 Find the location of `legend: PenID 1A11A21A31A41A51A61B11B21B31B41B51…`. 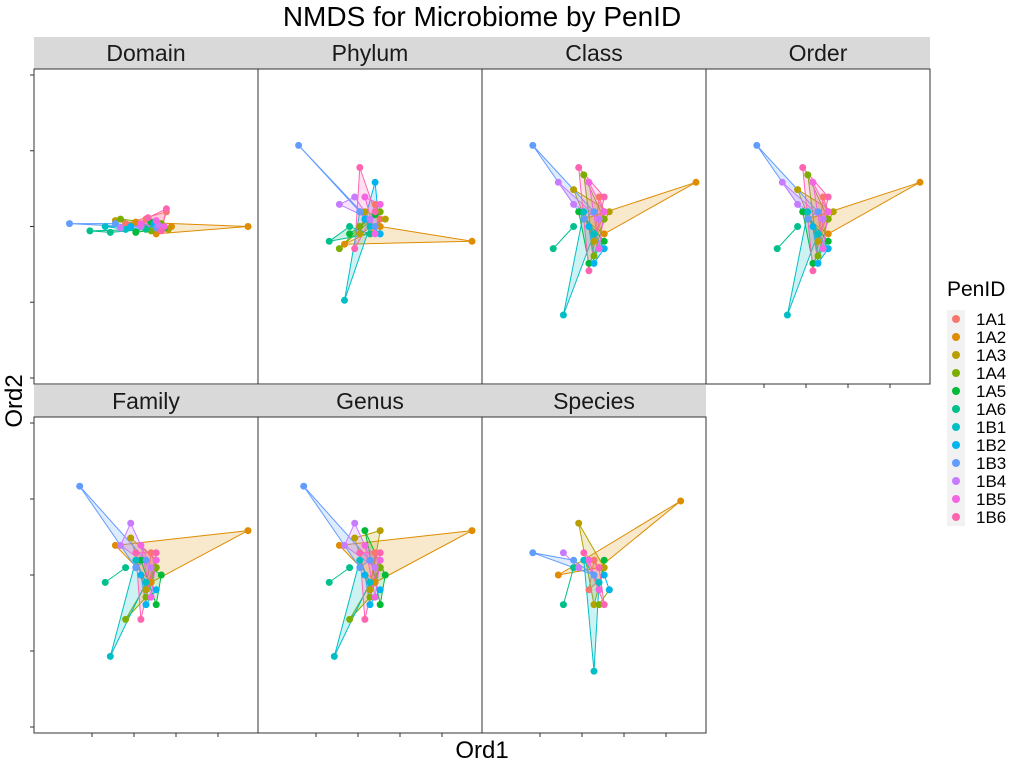

legend: PenID 1A11A21A31A41A51A61B11B21B31B41B51… is located at coordinates (976, 402).